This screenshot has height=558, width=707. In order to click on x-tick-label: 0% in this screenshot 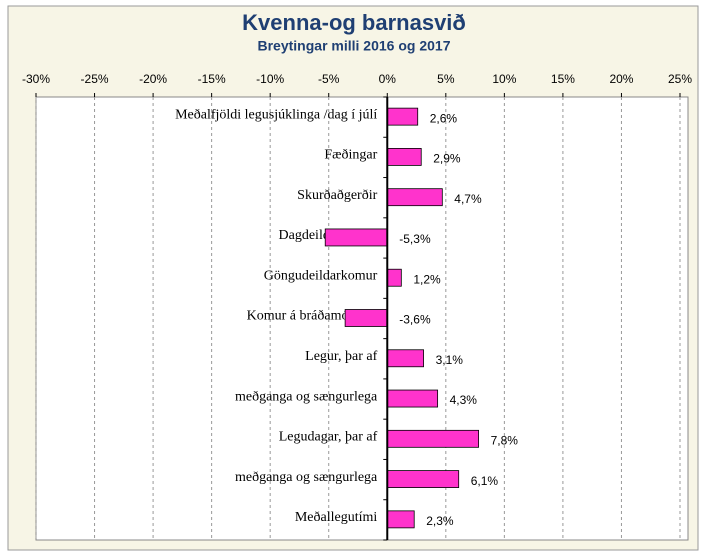, I will do `click(388, 79)`.